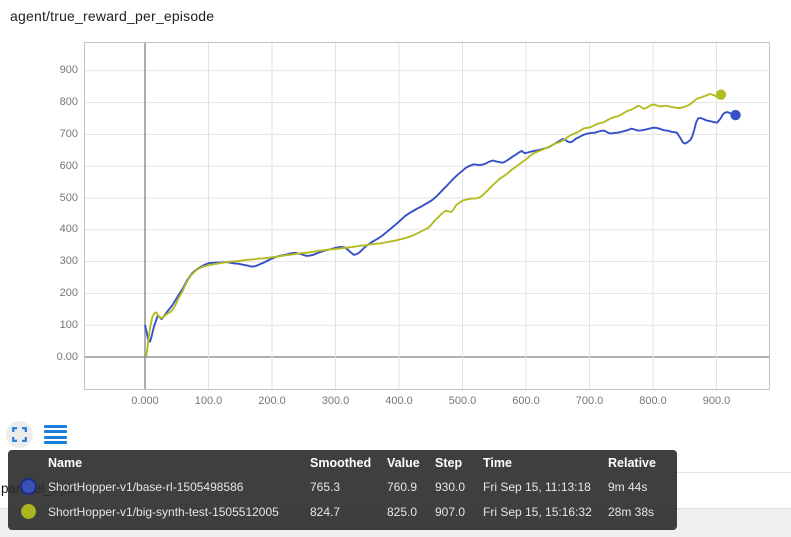  I want to click on x-tick-label: 0.000, so click(145, 401).